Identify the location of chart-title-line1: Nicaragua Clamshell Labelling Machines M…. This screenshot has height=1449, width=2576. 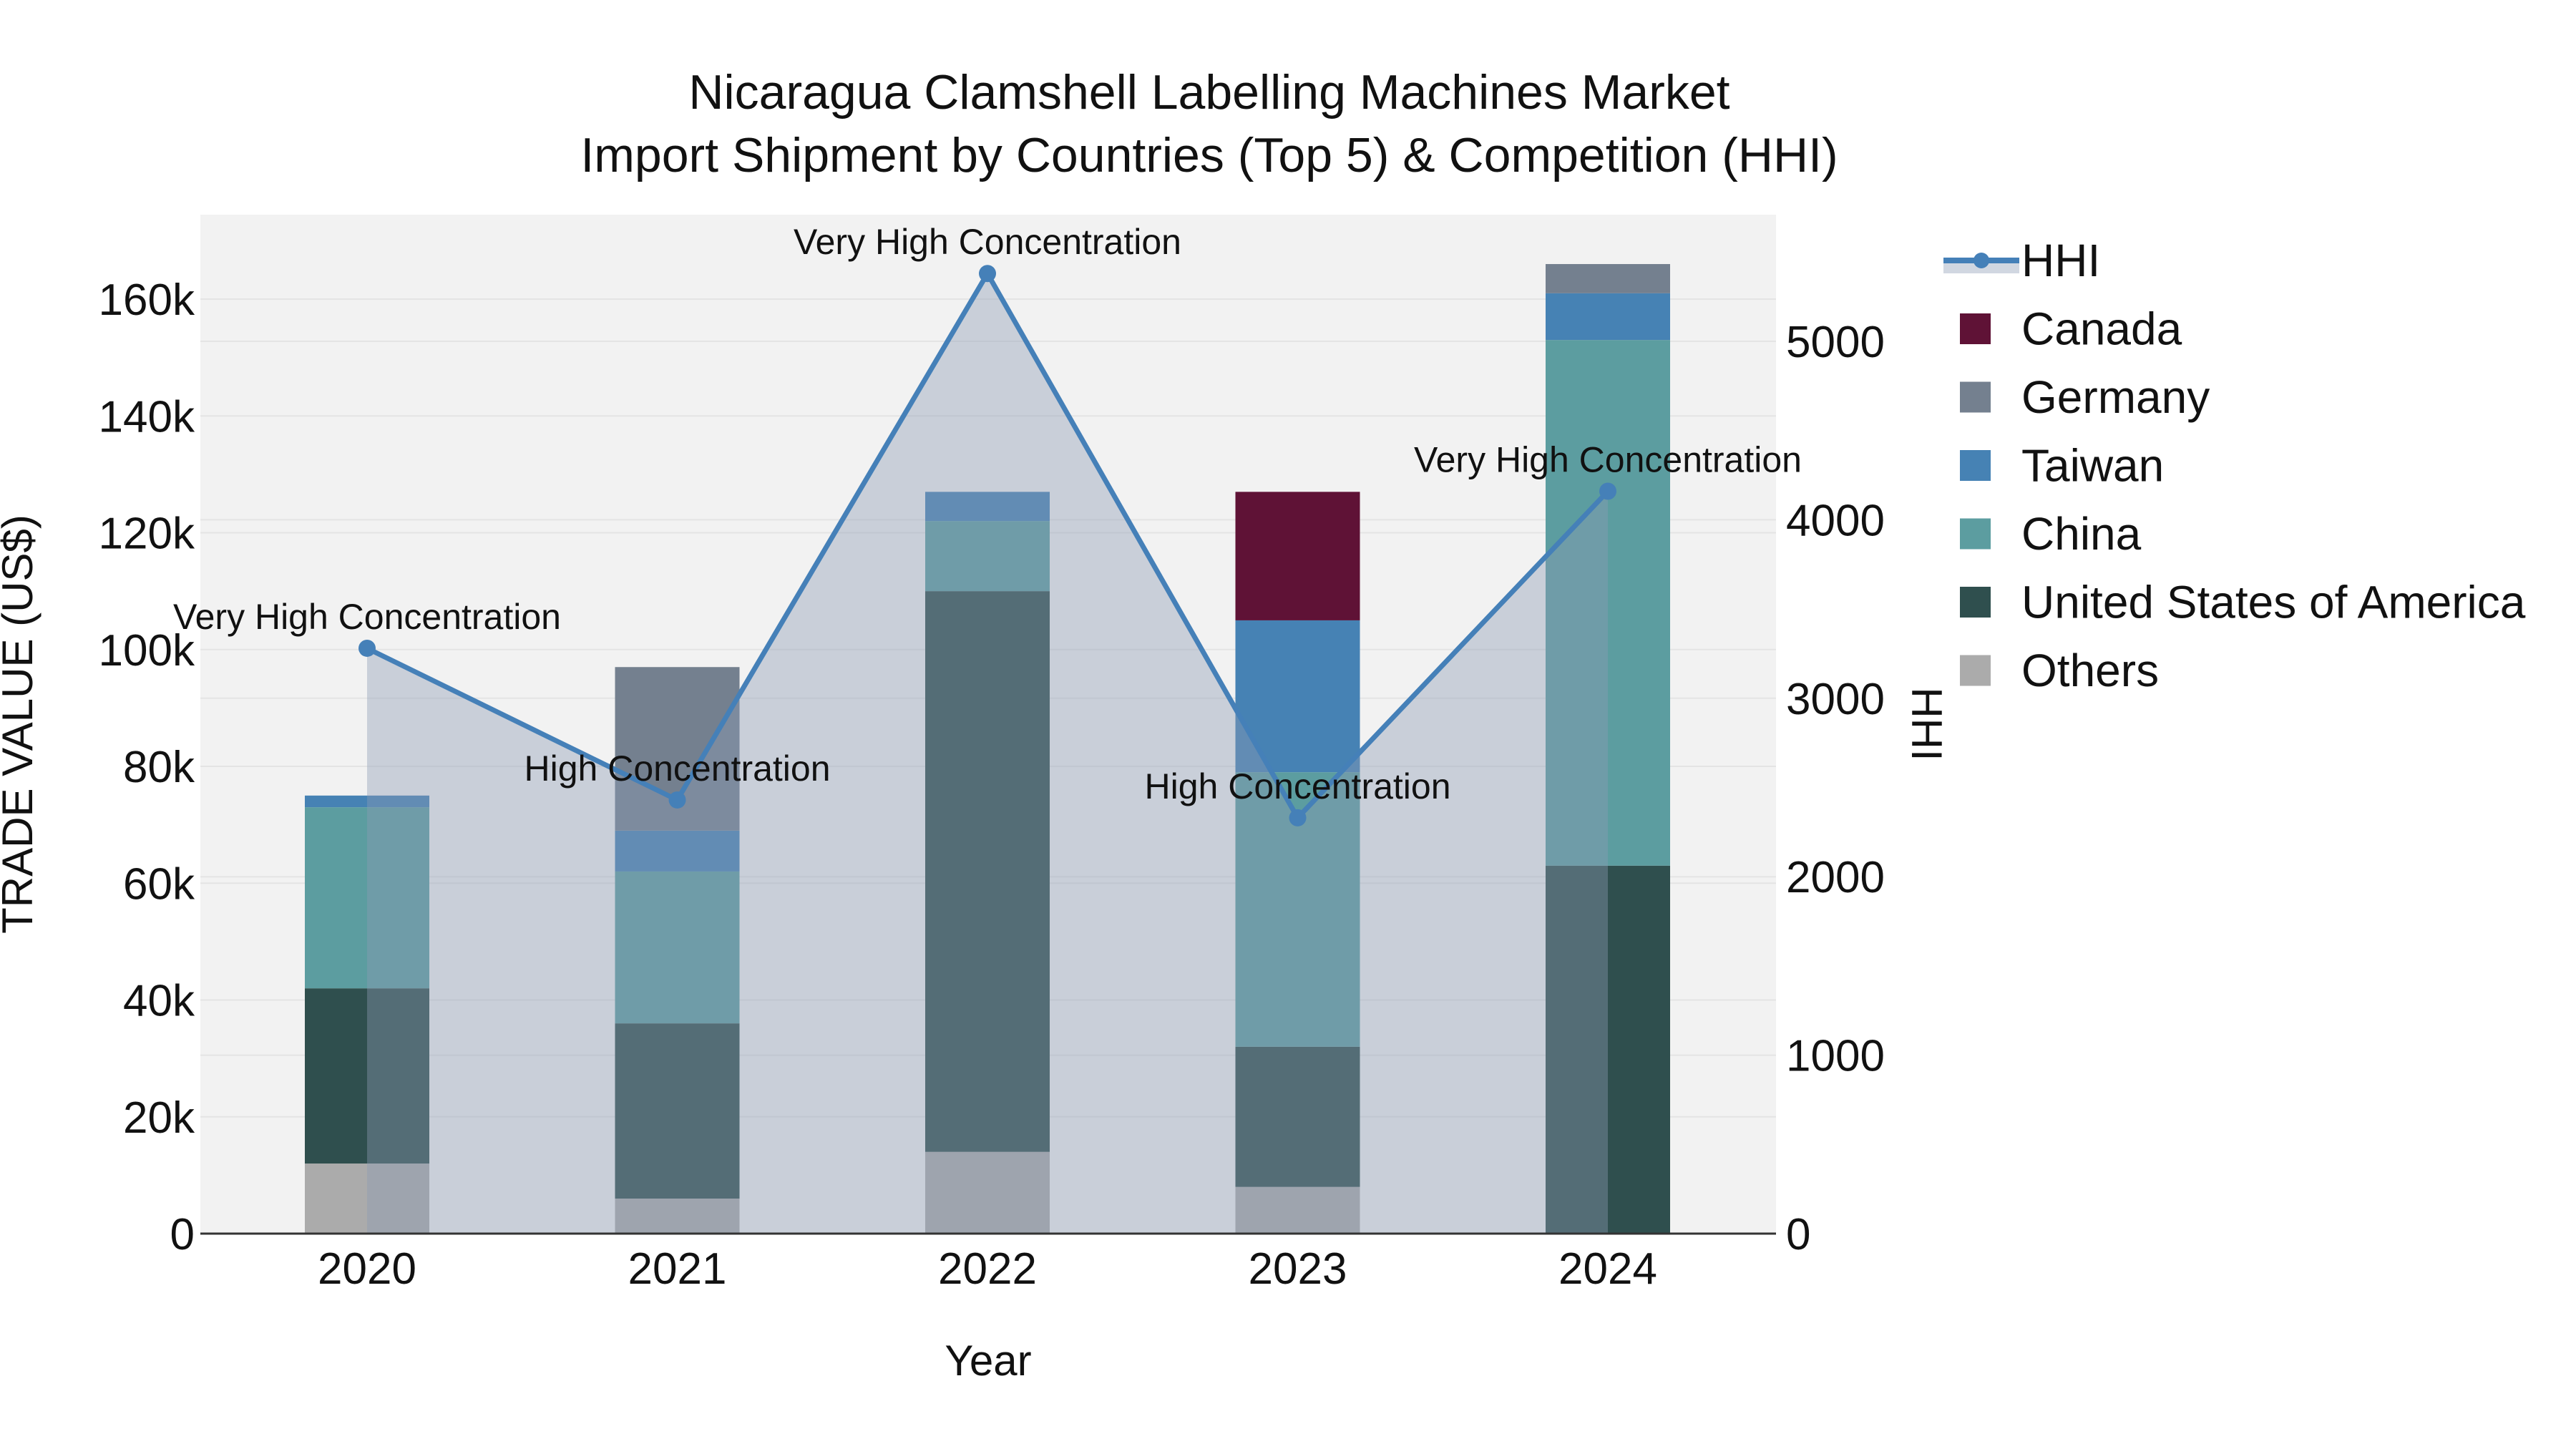
(1208, 92).